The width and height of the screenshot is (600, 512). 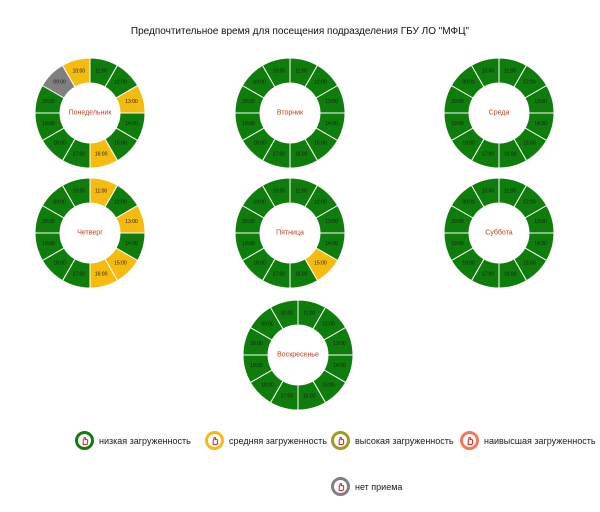 I want to click on legend-label: средняя загруженность, so click(x=278, y=440).